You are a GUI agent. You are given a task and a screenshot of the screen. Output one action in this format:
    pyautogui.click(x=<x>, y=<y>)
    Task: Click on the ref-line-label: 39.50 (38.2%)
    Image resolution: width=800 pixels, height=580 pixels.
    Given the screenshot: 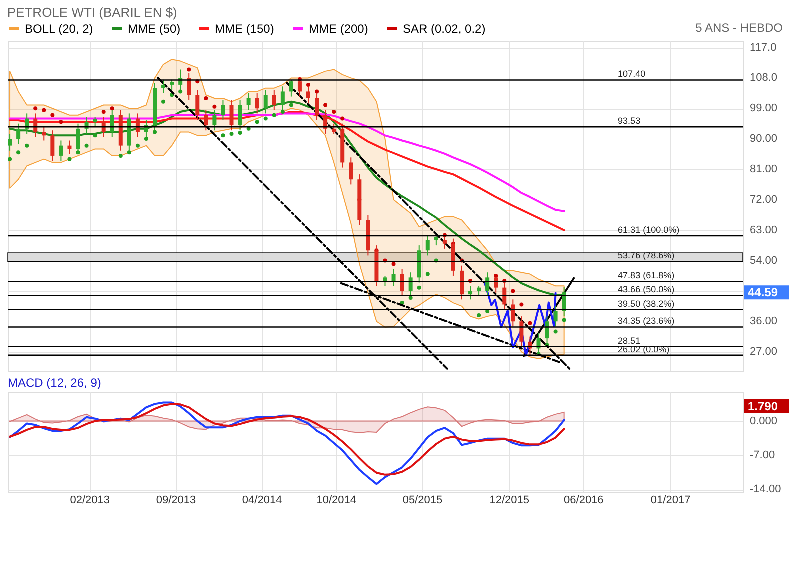 What is the action you would take?
    pyautogui.click(x=646, y=303)
    